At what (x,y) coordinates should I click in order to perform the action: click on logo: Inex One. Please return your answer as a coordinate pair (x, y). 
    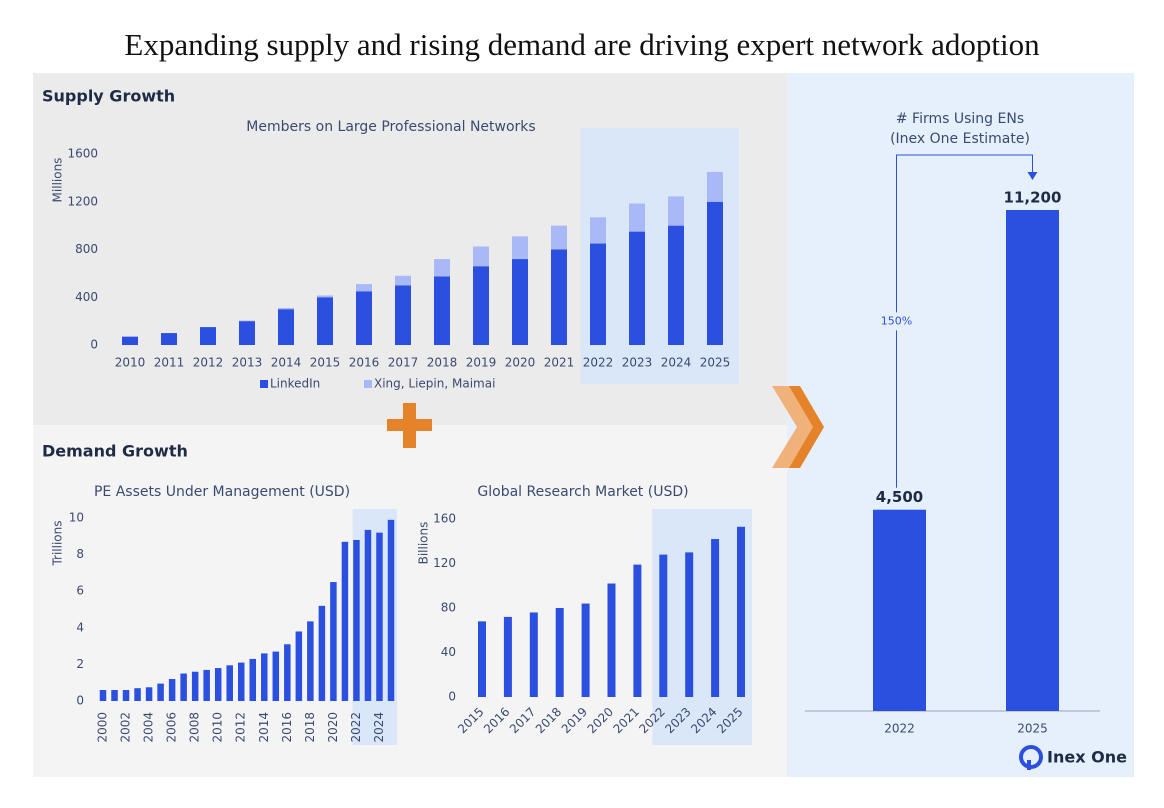
    Looking at the image, I should click on (1073, 757).